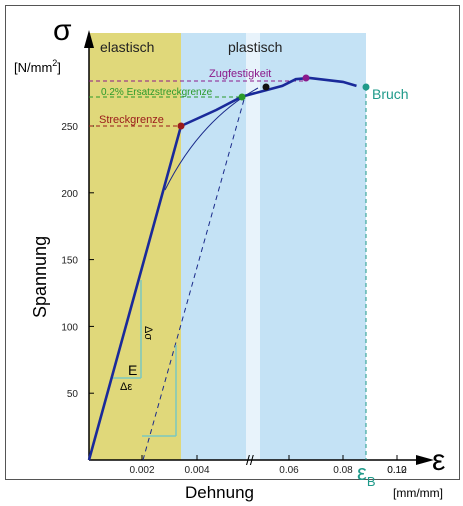 This screenshot has height=506, width=463. Describe the element at coordinates (418, 493) in the screenshot. I see `x-axis-unit: [mm/mm]` at that location.